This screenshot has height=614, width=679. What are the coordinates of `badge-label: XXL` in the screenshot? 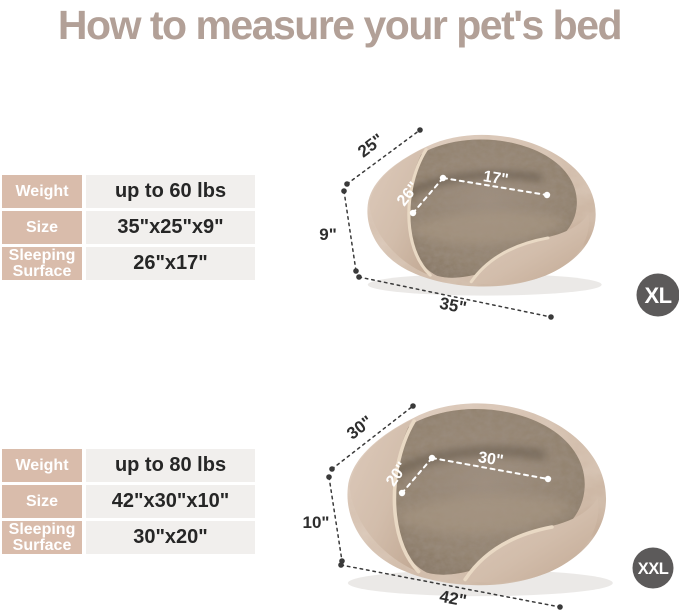 It's located at (653, 569).